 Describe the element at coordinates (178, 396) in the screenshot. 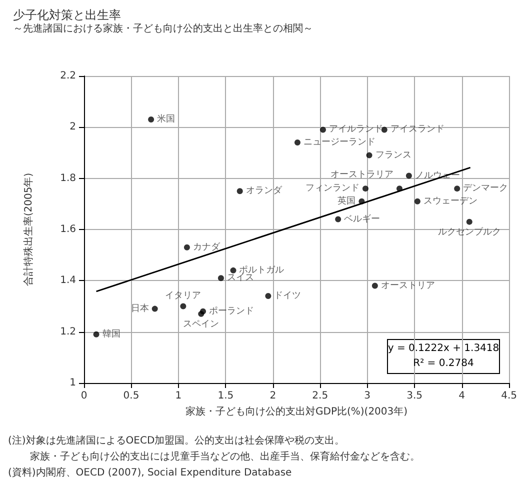

I see `x-tick-label: 1` at that location.